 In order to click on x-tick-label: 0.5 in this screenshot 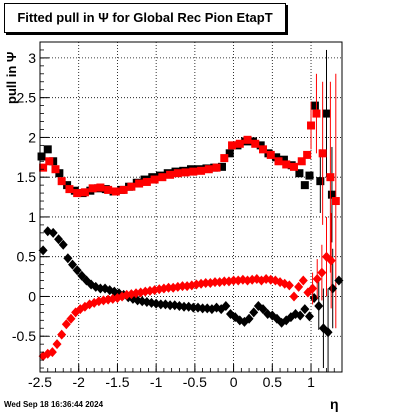, I will do `click(273, 382)`.